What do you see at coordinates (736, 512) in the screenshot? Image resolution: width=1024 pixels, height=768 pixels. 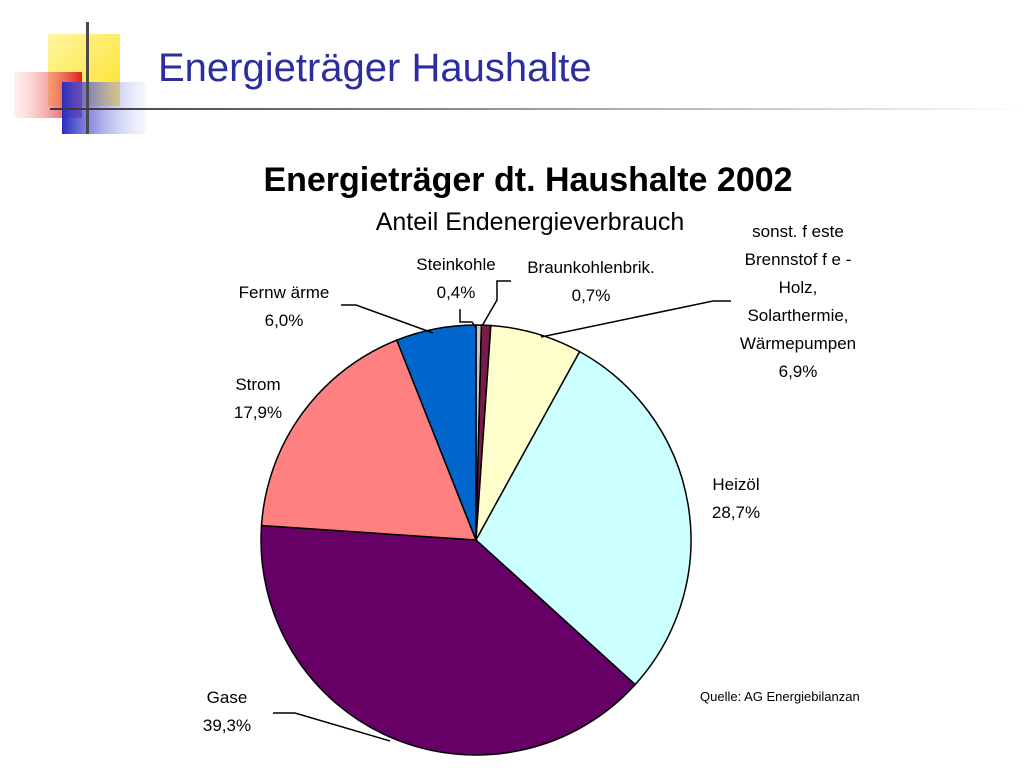 I see `slice-value-label: 28,7%` at bounding box center [736, 512].